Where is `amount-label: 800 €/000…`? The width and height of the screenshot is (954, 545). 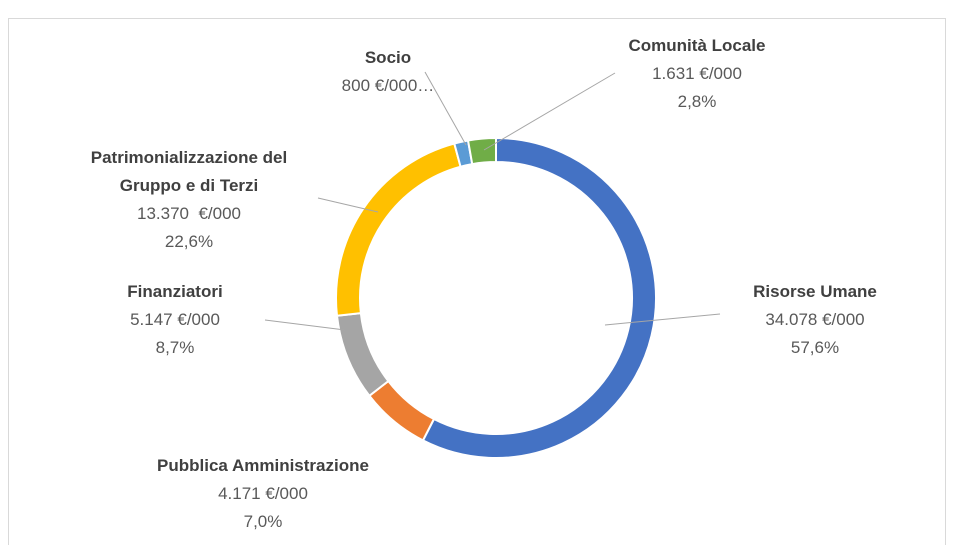
amount-label: 800 €/000… is located at coordinates (388, 85).